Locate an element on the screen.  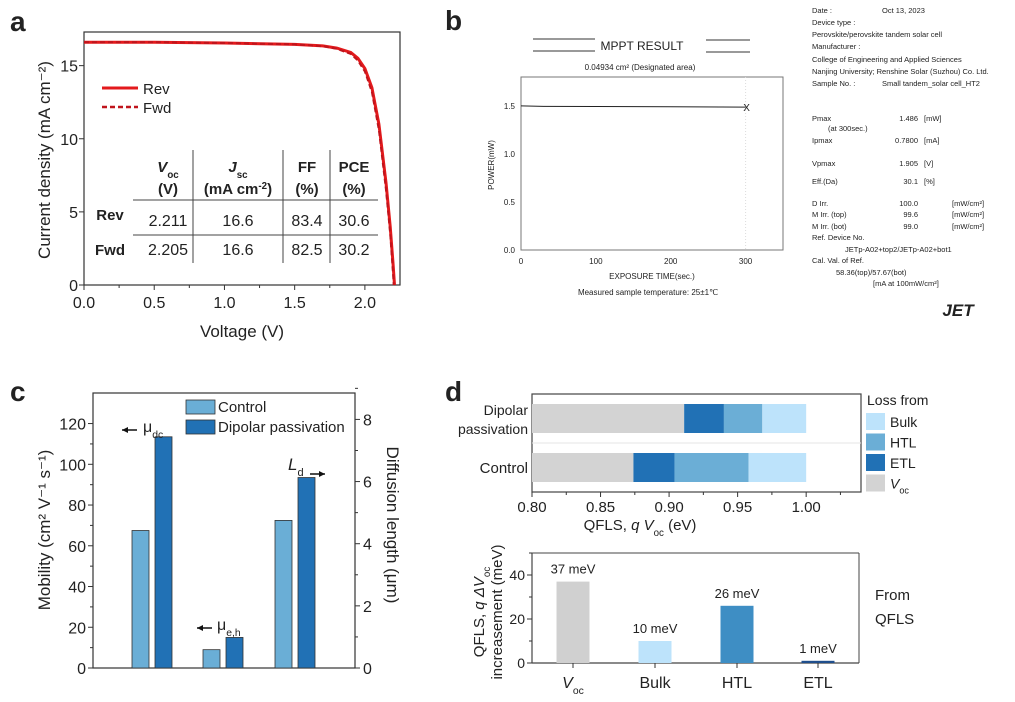
y-tick-label: 80 is located at coordinates (77, 506).